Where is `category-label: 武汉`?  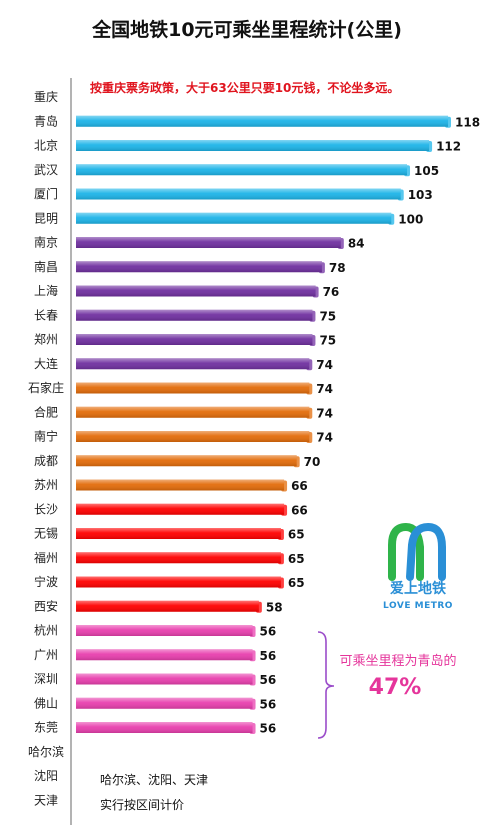 category-label: 武汉 is located at coordinates (46, 170).